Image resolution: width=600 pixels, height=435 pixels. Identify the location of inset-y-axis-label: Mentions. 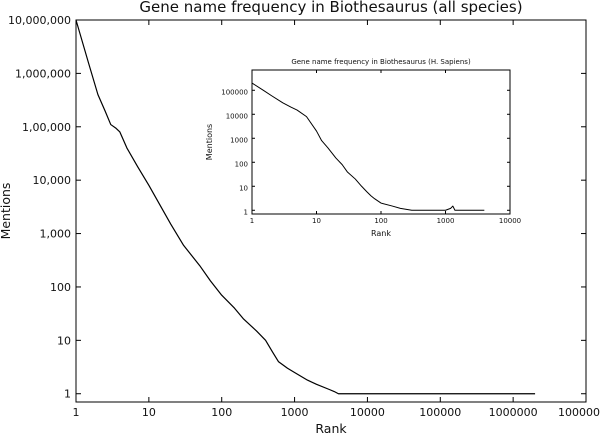
(209, 142).